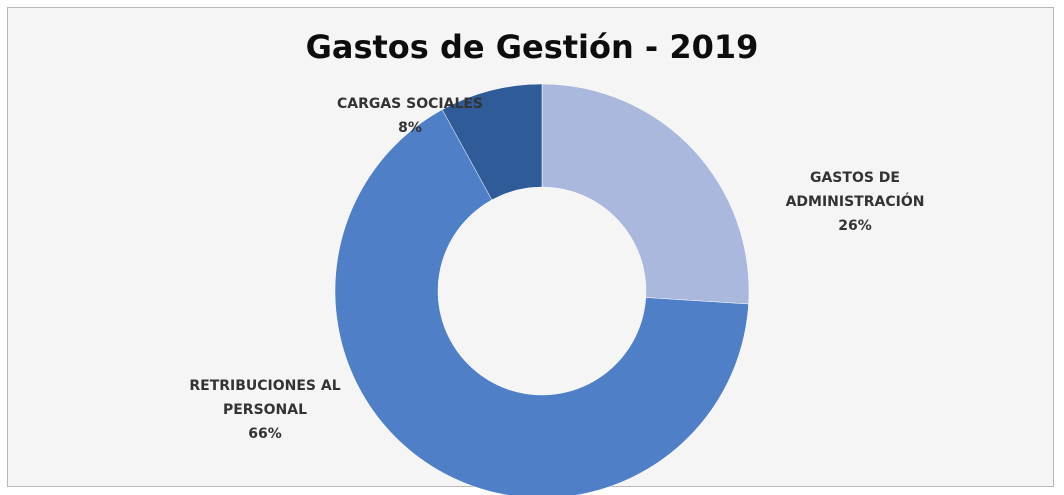 The image size is (1064, 495). What do you see at coordinates (645, 194) in the screenshot?
I see `donut-slice-gastos-de-administraci-n` at bounding box center [645, 194].